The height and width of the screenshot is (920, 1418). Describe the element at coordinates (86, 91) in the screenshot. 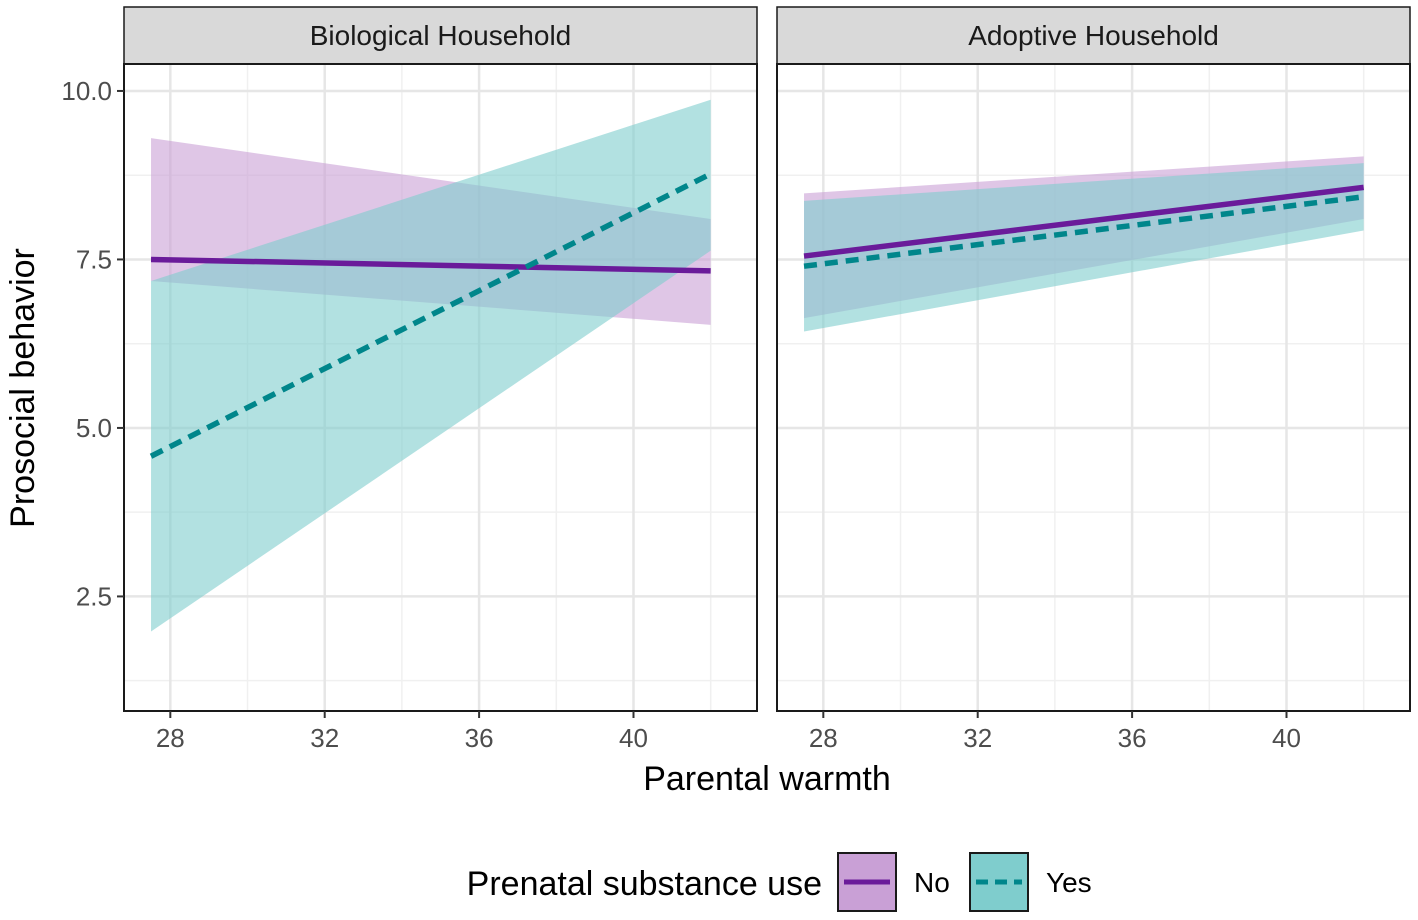

I see `y-tick-label: 10.0` at that location.